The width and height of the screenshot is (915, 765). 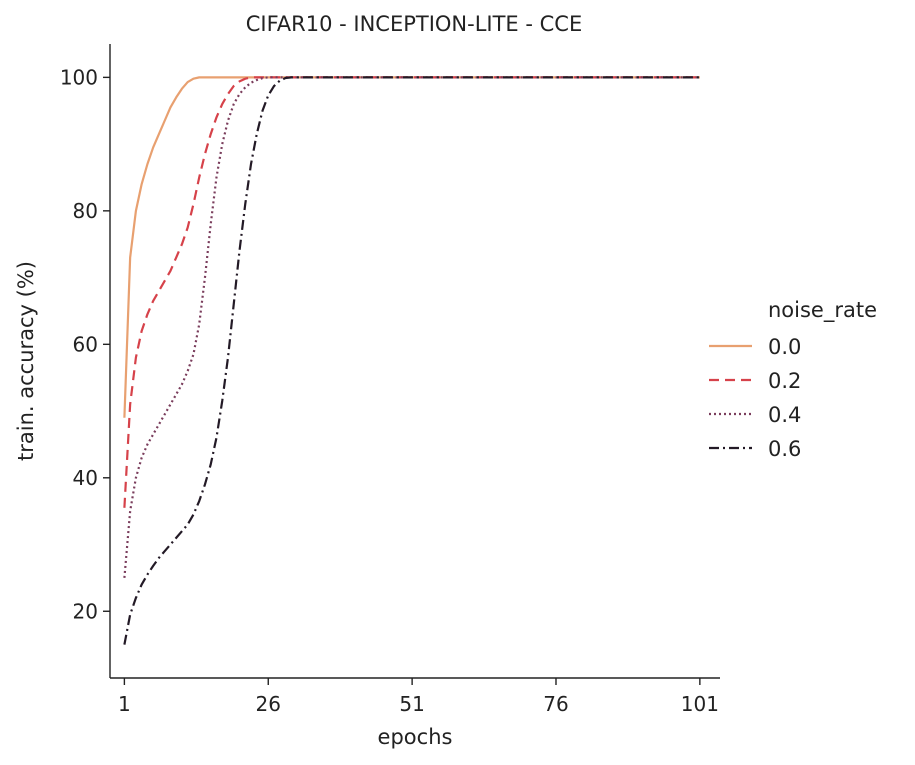 What do you see at coordinates (555, 704) in the screenshot?
I see `x-tick-label: 76` at bounding box center [555, 704].